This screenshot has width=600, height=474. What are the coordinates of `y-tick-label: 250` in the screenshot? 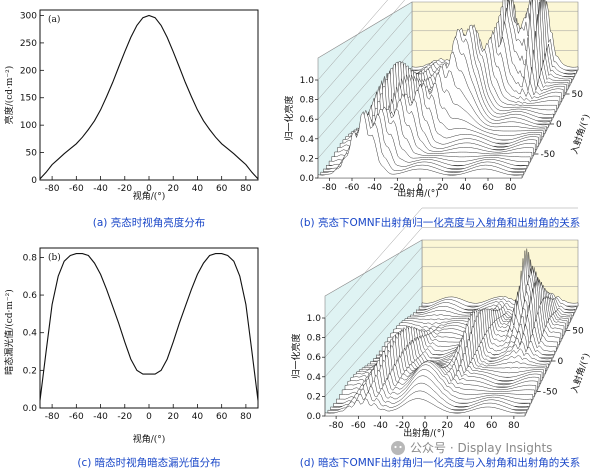 It's located at (28, 44).